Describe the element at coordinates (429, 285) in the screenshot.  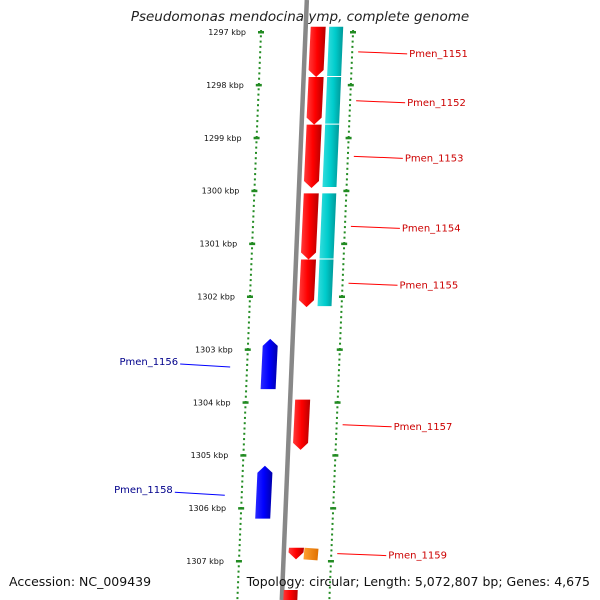
I see `gene-label: Pmen_1155` at that location.